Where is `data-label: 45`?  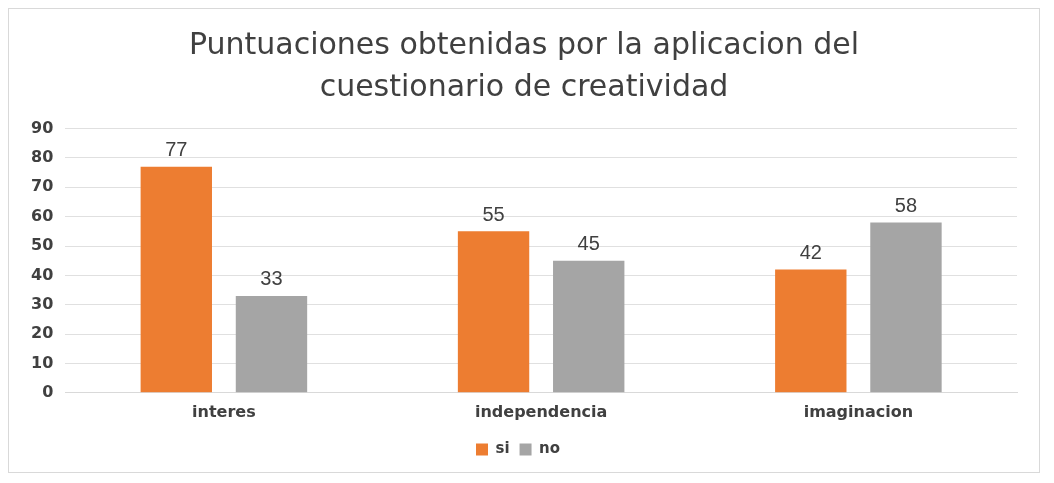
data-label: 45 is located at coordinates (588, 243).